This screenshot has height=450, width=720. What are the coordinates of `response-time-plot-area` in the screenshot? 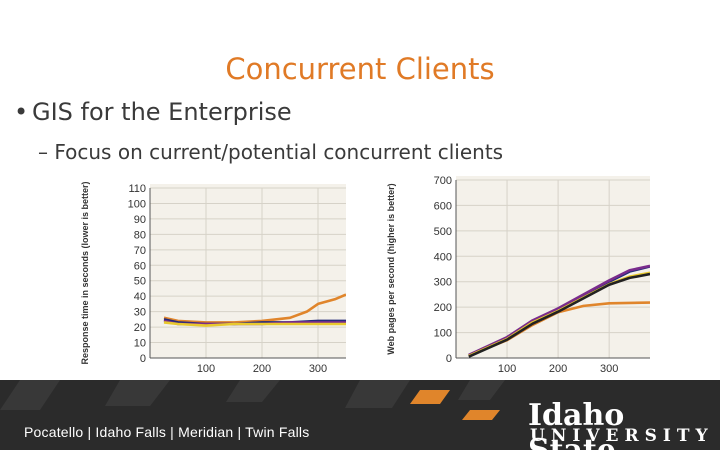 It's located at (248, 271).